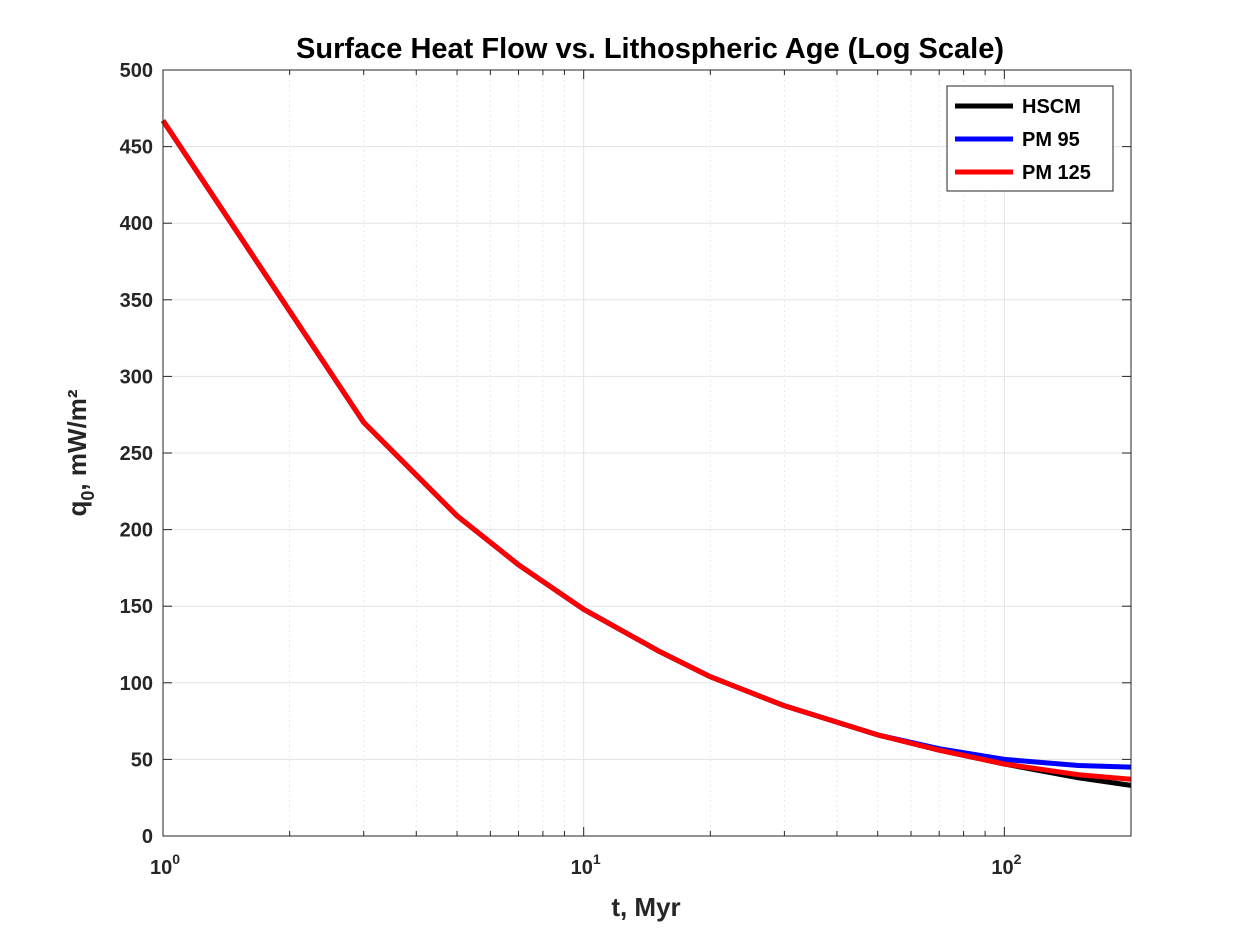  Describe the element at coordinates (1051, 140) in the screenshot. I see `legend-label: PM 95` at that location.